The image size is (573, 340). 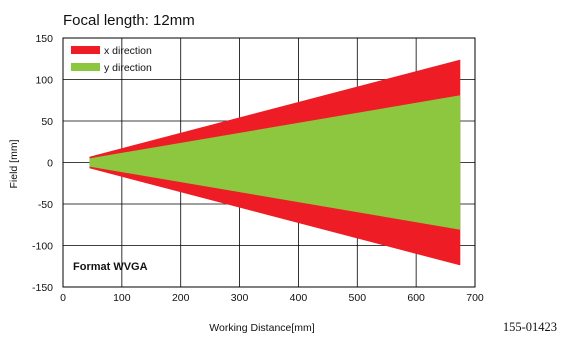 I want to click on x-axis-label: Working Distance[mm], so click(x=261, y=328).